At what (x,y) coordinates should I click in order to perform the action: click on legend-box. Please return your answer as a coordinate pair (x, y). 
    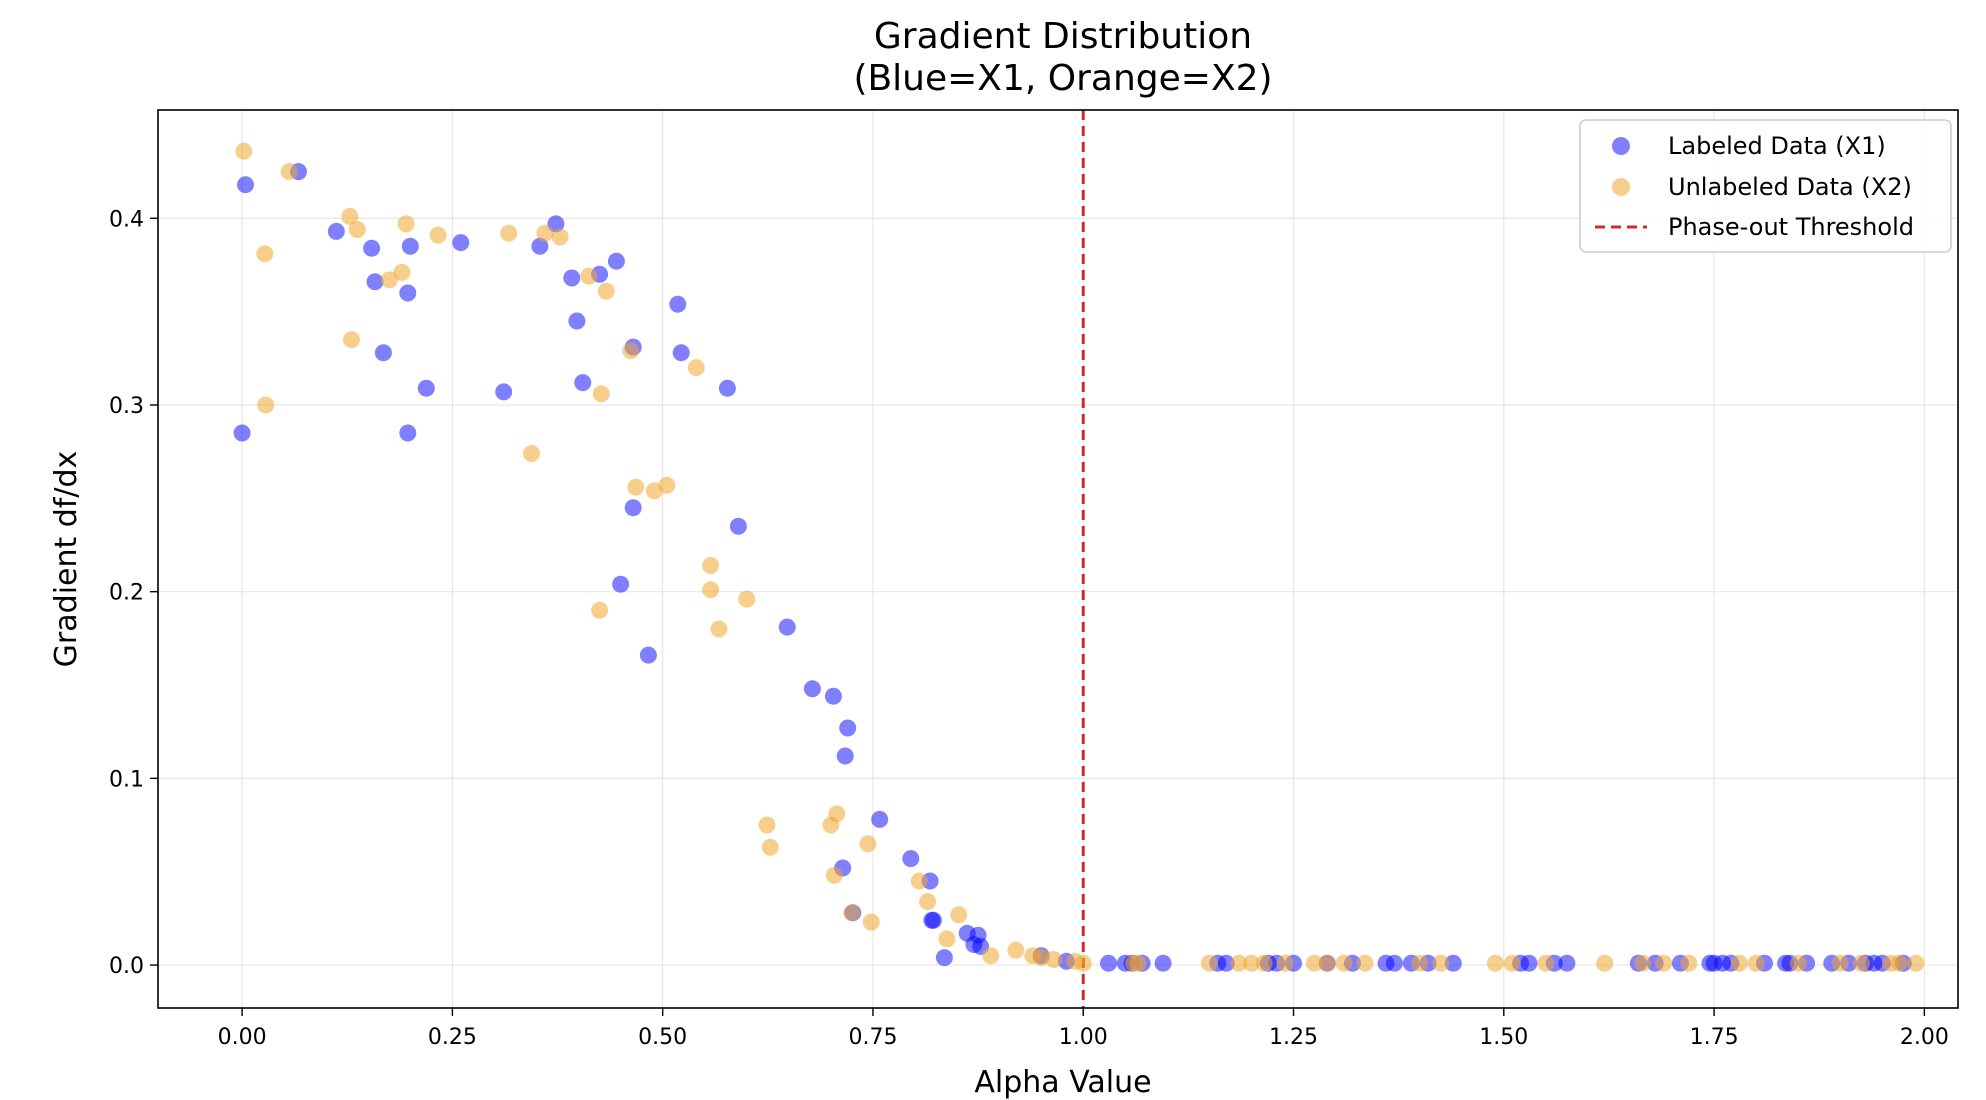
    Looking at the image, I should click on (1765, 186).